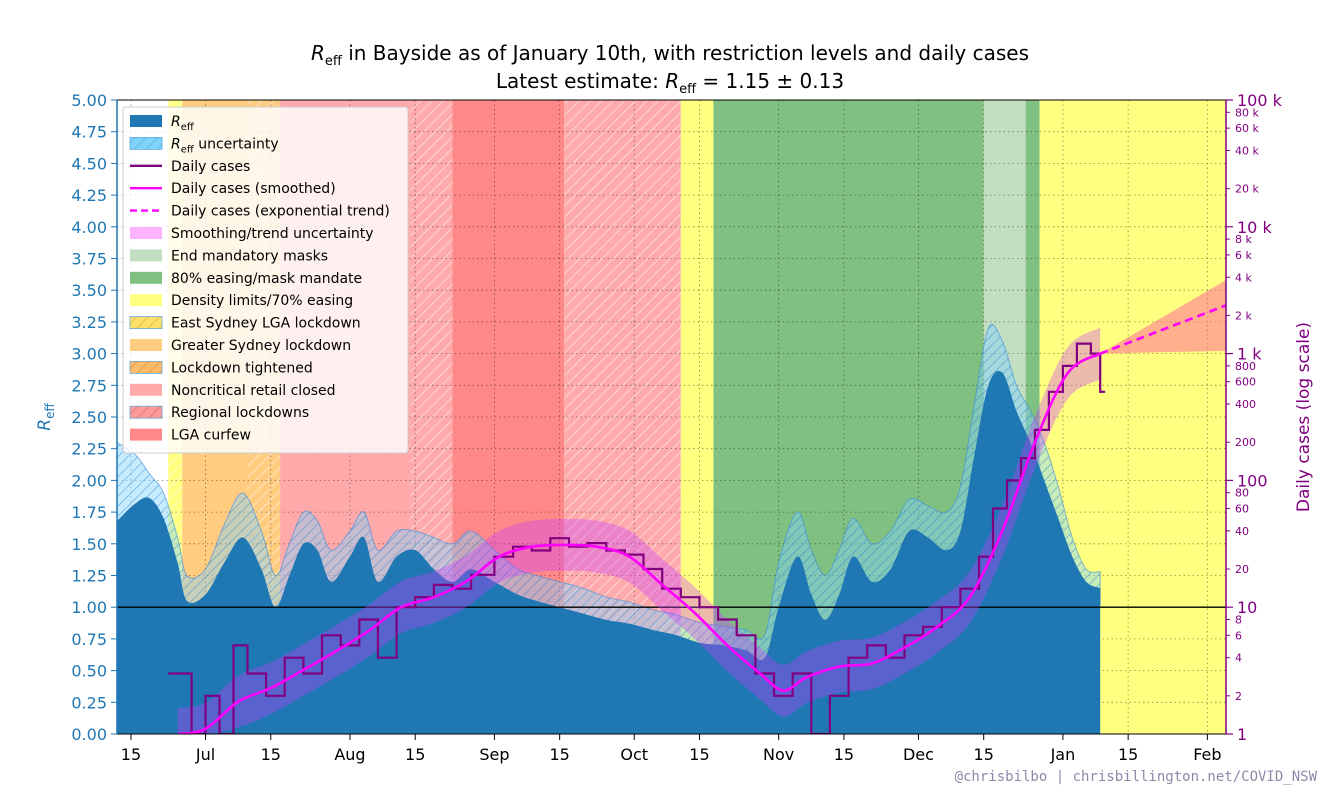  What do you see at coordinates (253, 189) in the screenshot?
I see `legend-label: Daily cases (smoothed)` at bounding box center [253, 189].